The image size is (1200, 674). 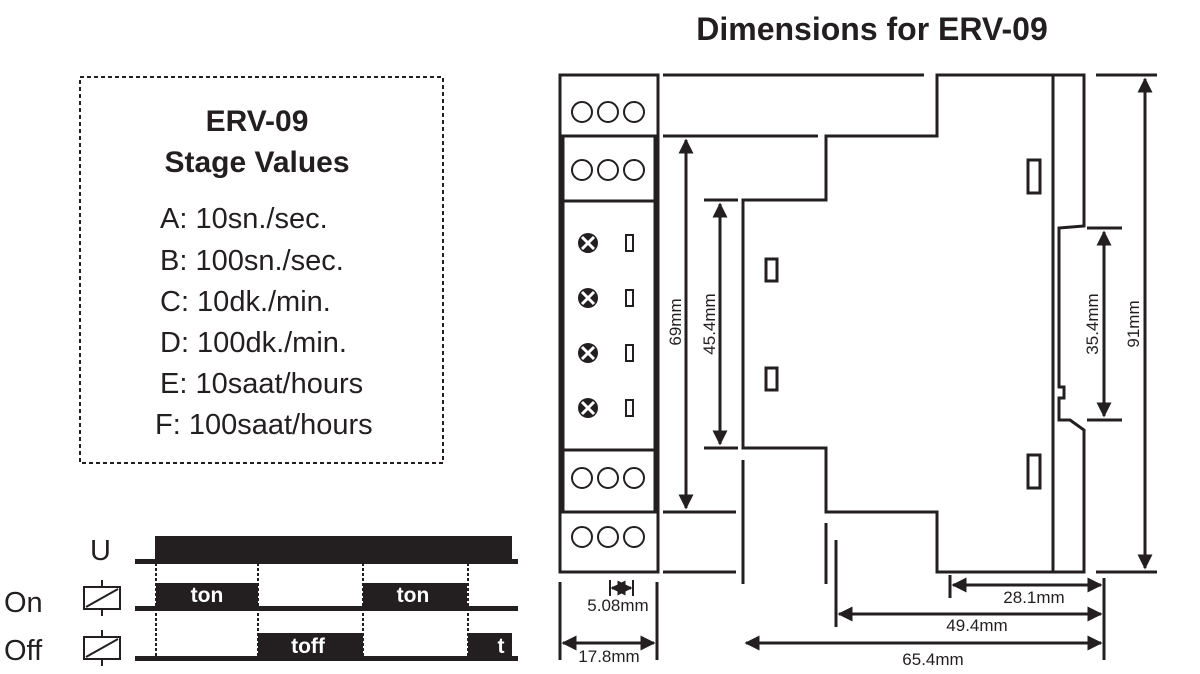 What do you see at coordinates (261, 601) in the screenshot?
I see `timing-diagram: U On Off ton ton` at bounding box center [261, 601].